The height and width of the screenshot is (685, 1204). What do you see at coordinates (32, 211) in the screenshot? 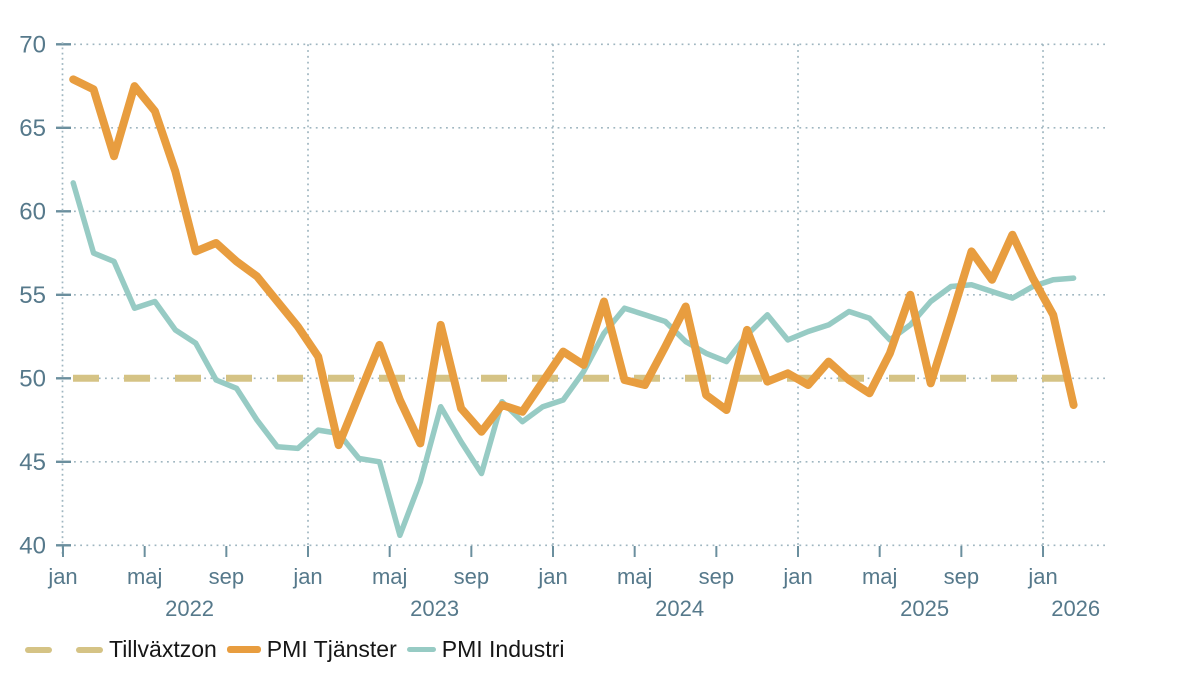
I see `y-tick-label: 60` at bounding box center [32, 211].